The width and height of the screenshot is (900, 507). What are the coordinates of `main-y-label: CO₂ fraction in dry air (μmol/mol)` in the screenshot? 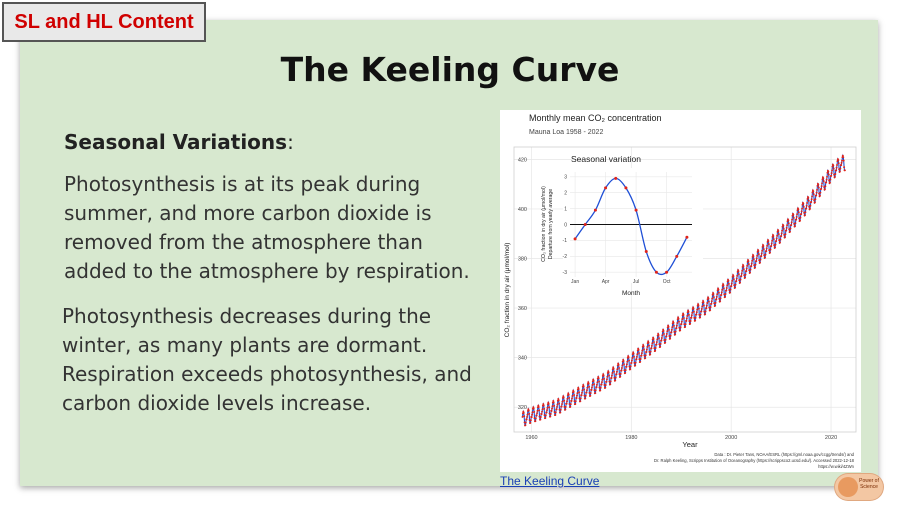 It's located at (507, 290).